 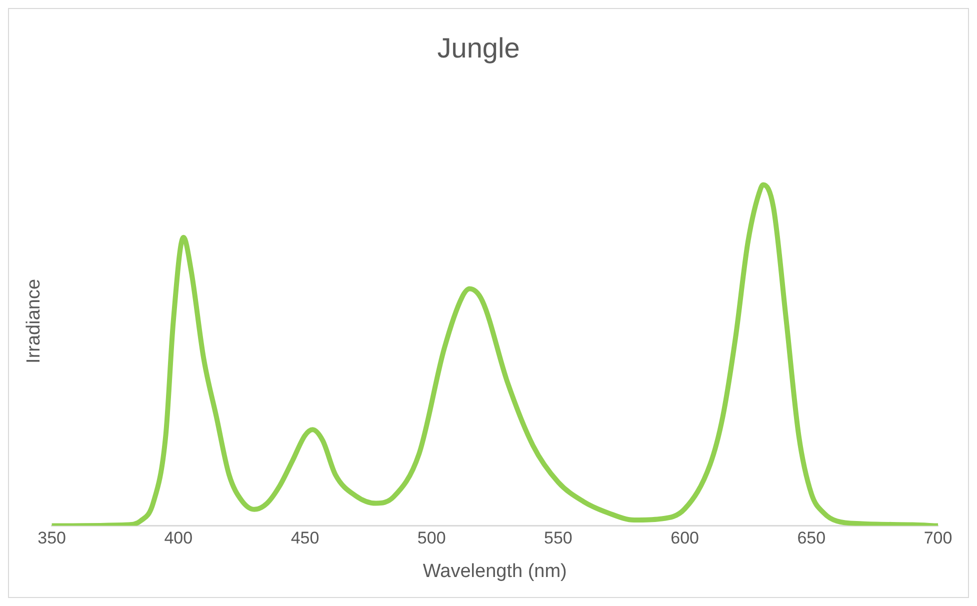 I want to click on x-tick-label: 700, so click(x=938, y=538).